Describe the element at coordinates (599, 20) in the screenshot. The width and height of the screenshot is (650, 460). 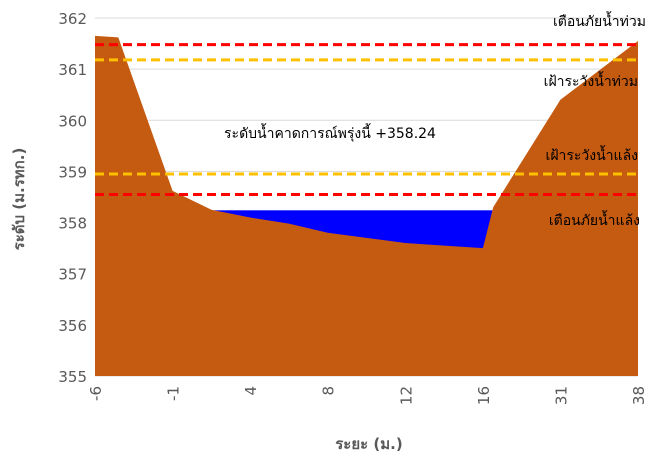
I see `ref-label-flood-warning: เตือนภัยน้ำท่วม` at that location.